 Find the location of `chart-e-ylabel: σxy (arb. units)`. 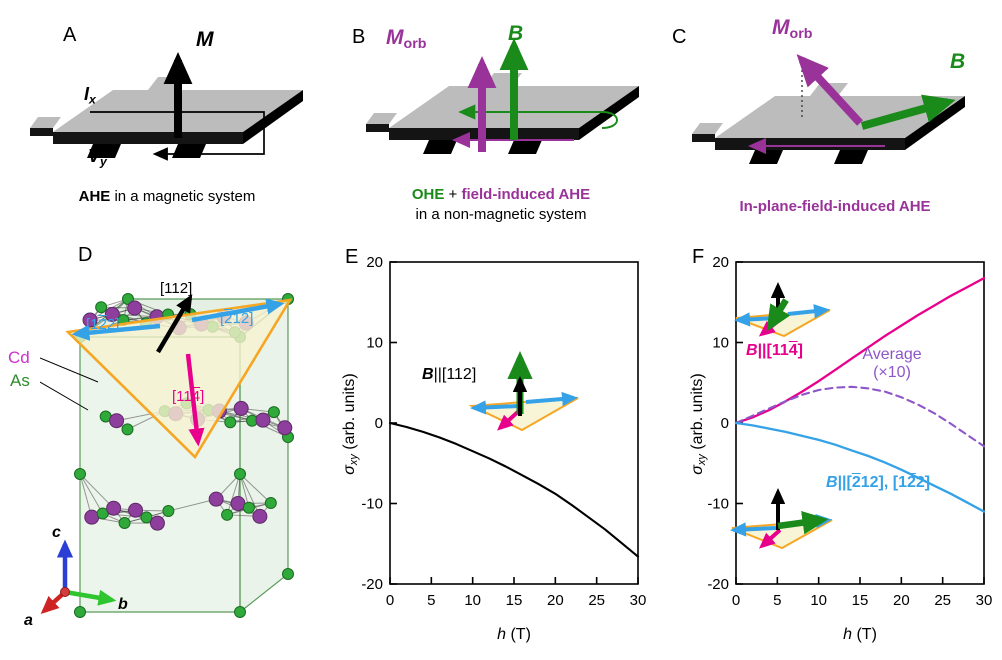

chart-e-ylabel: σxy (arb. units) is located at coordinates (352, 424).